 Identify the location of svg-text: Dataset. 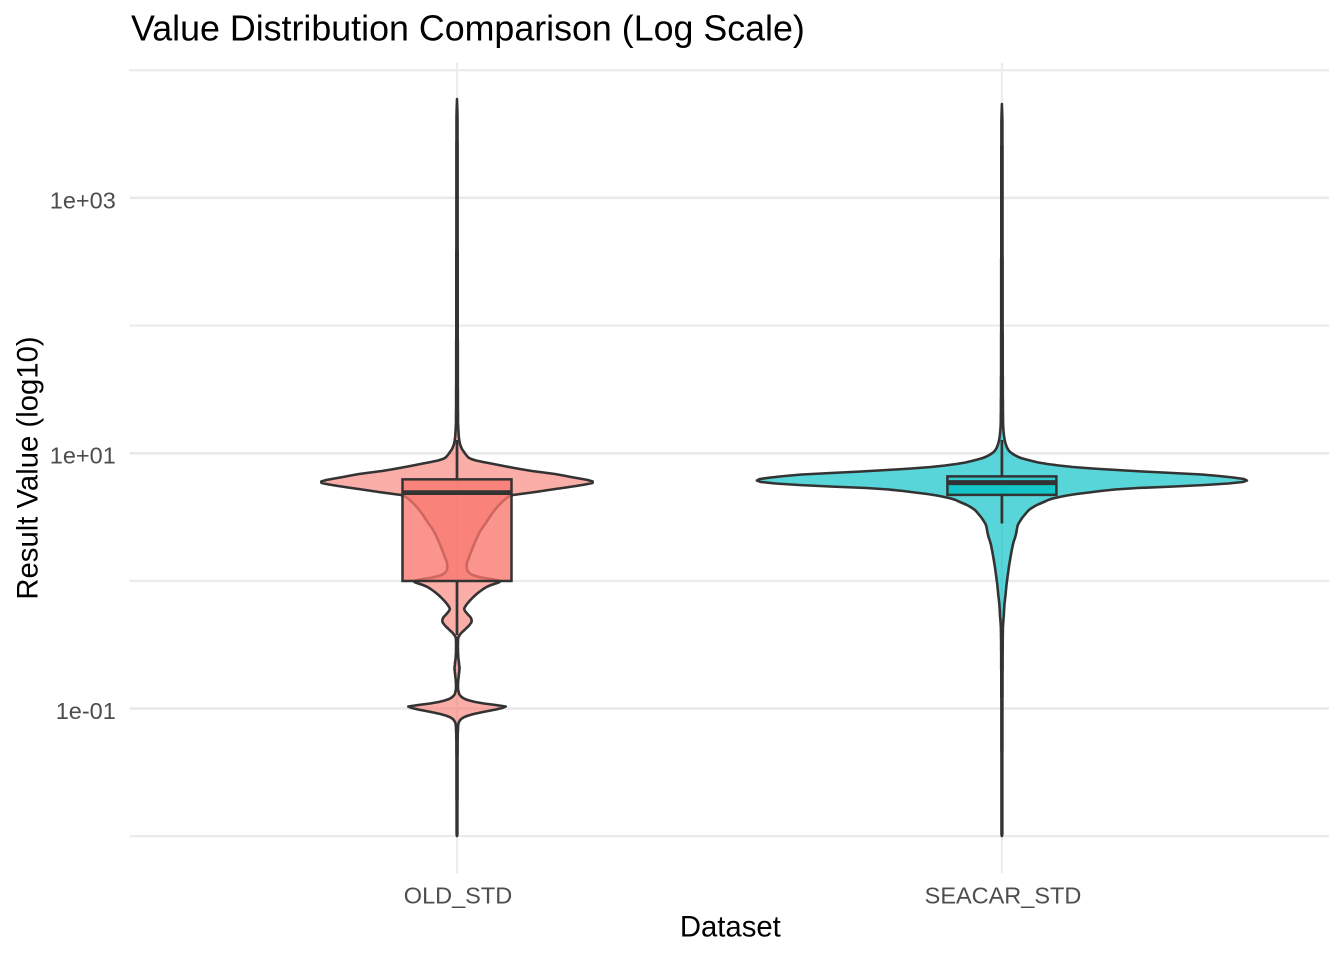
(730, 927).